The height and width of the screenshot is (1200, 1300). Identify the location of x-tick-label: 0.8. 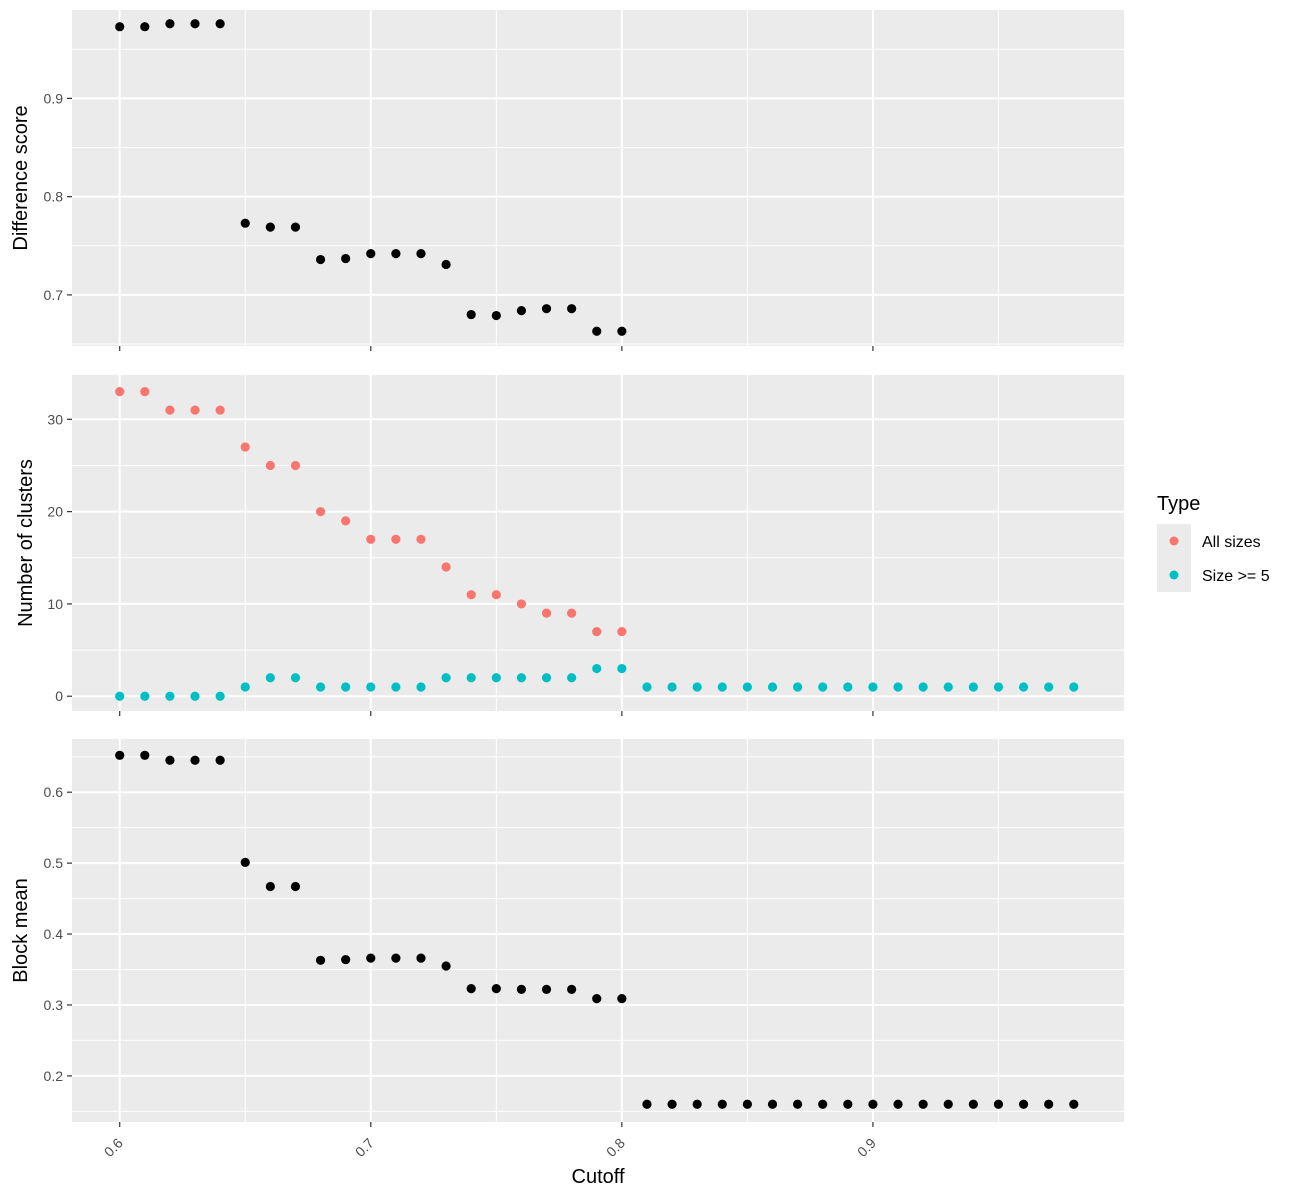
(615, 1147).